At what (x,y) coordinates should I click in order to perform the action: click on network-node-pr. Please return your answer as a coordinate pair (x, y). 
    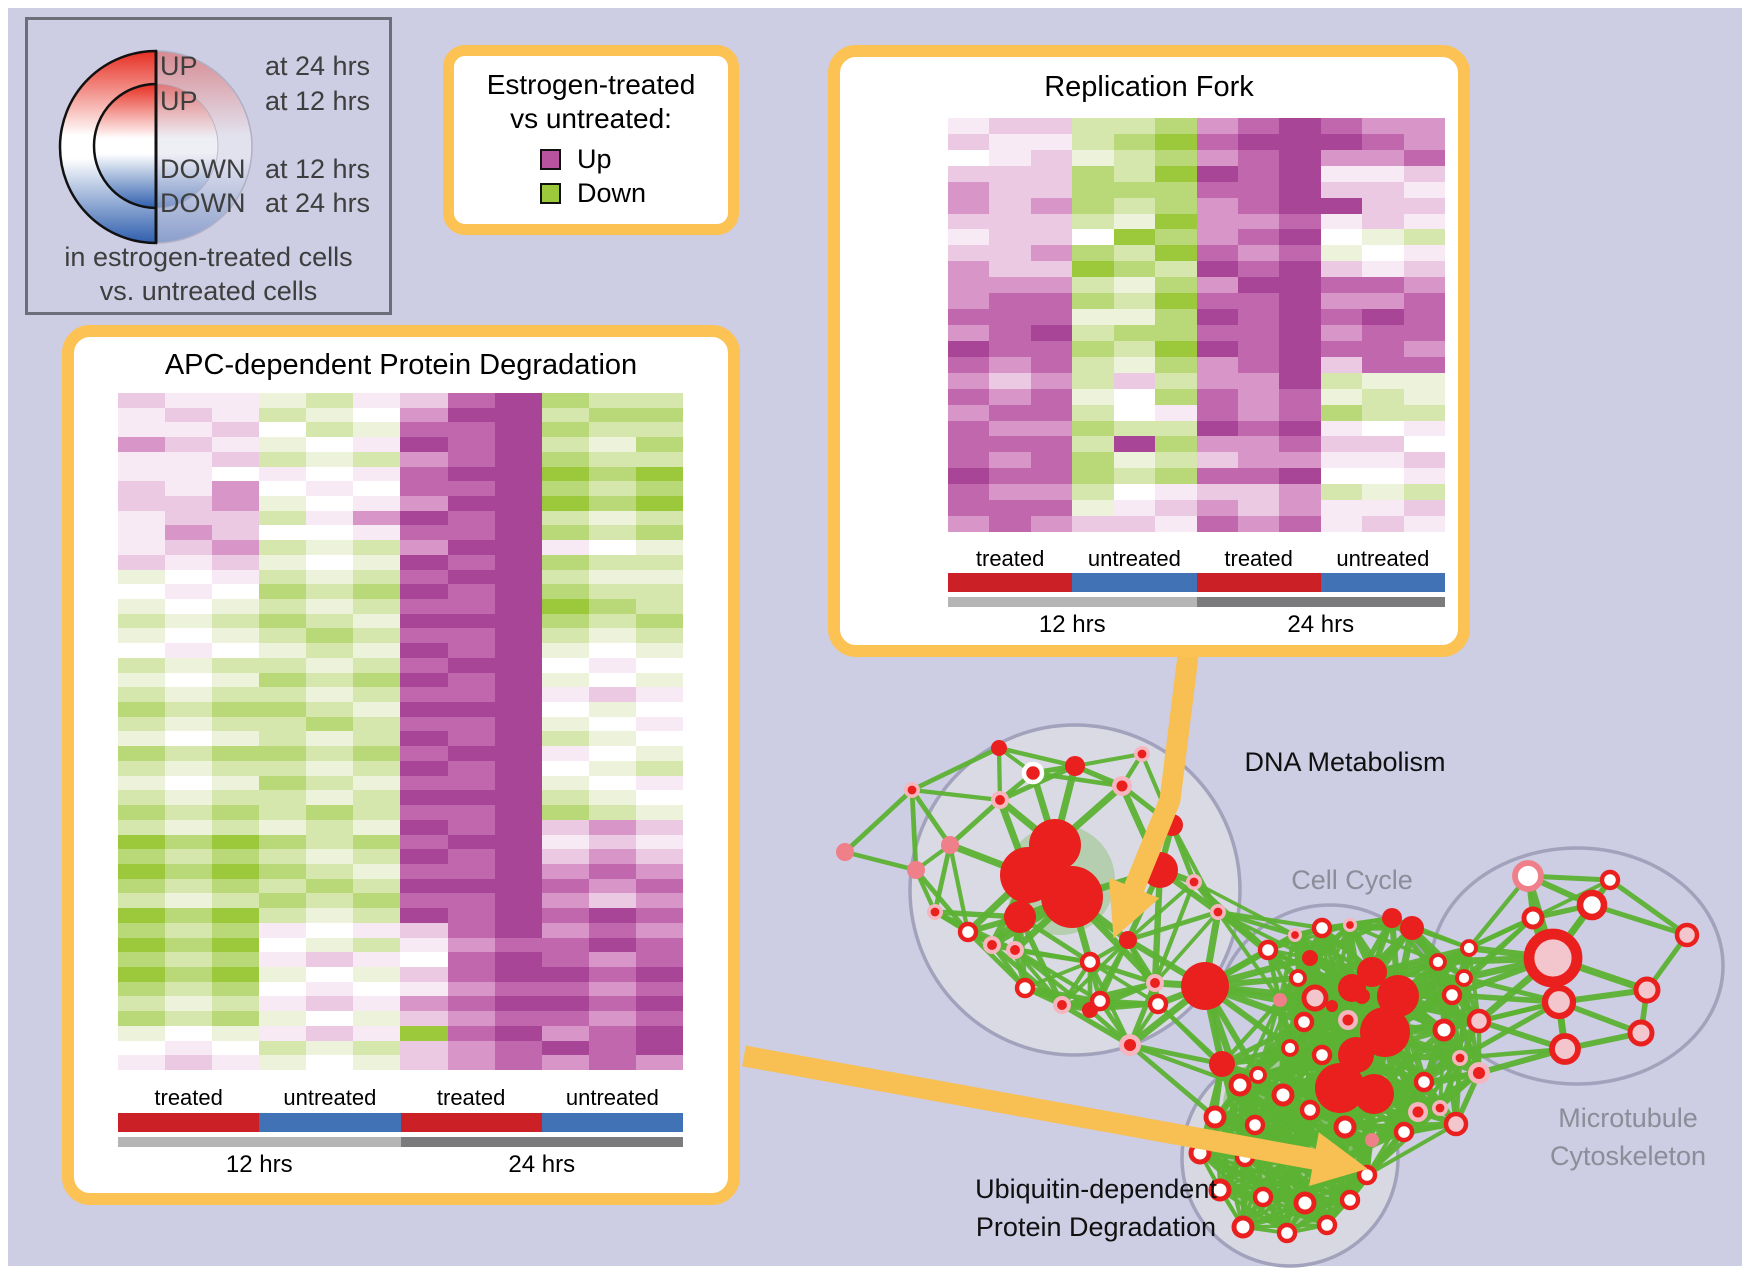
    Looking at the image, I should click on (1553, 958).